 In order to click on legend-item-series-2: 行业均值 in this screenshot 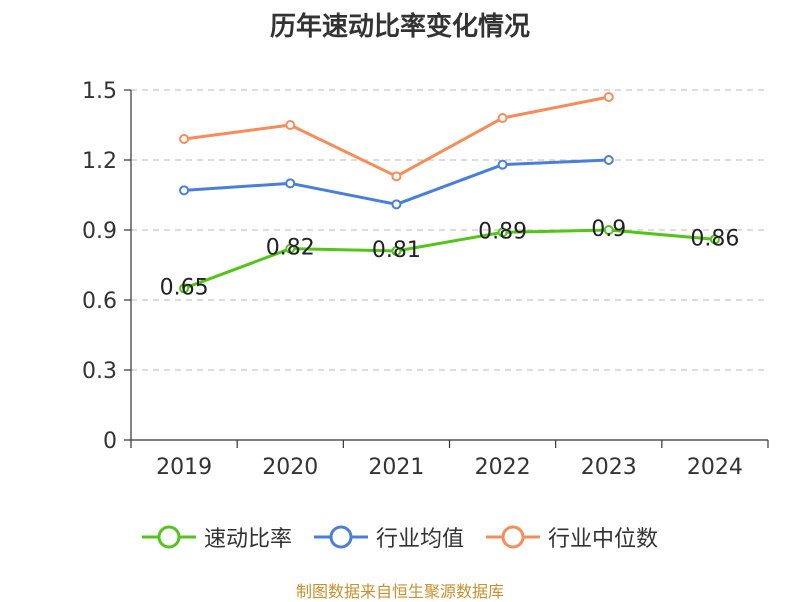, I will do `click(388, 537)`.